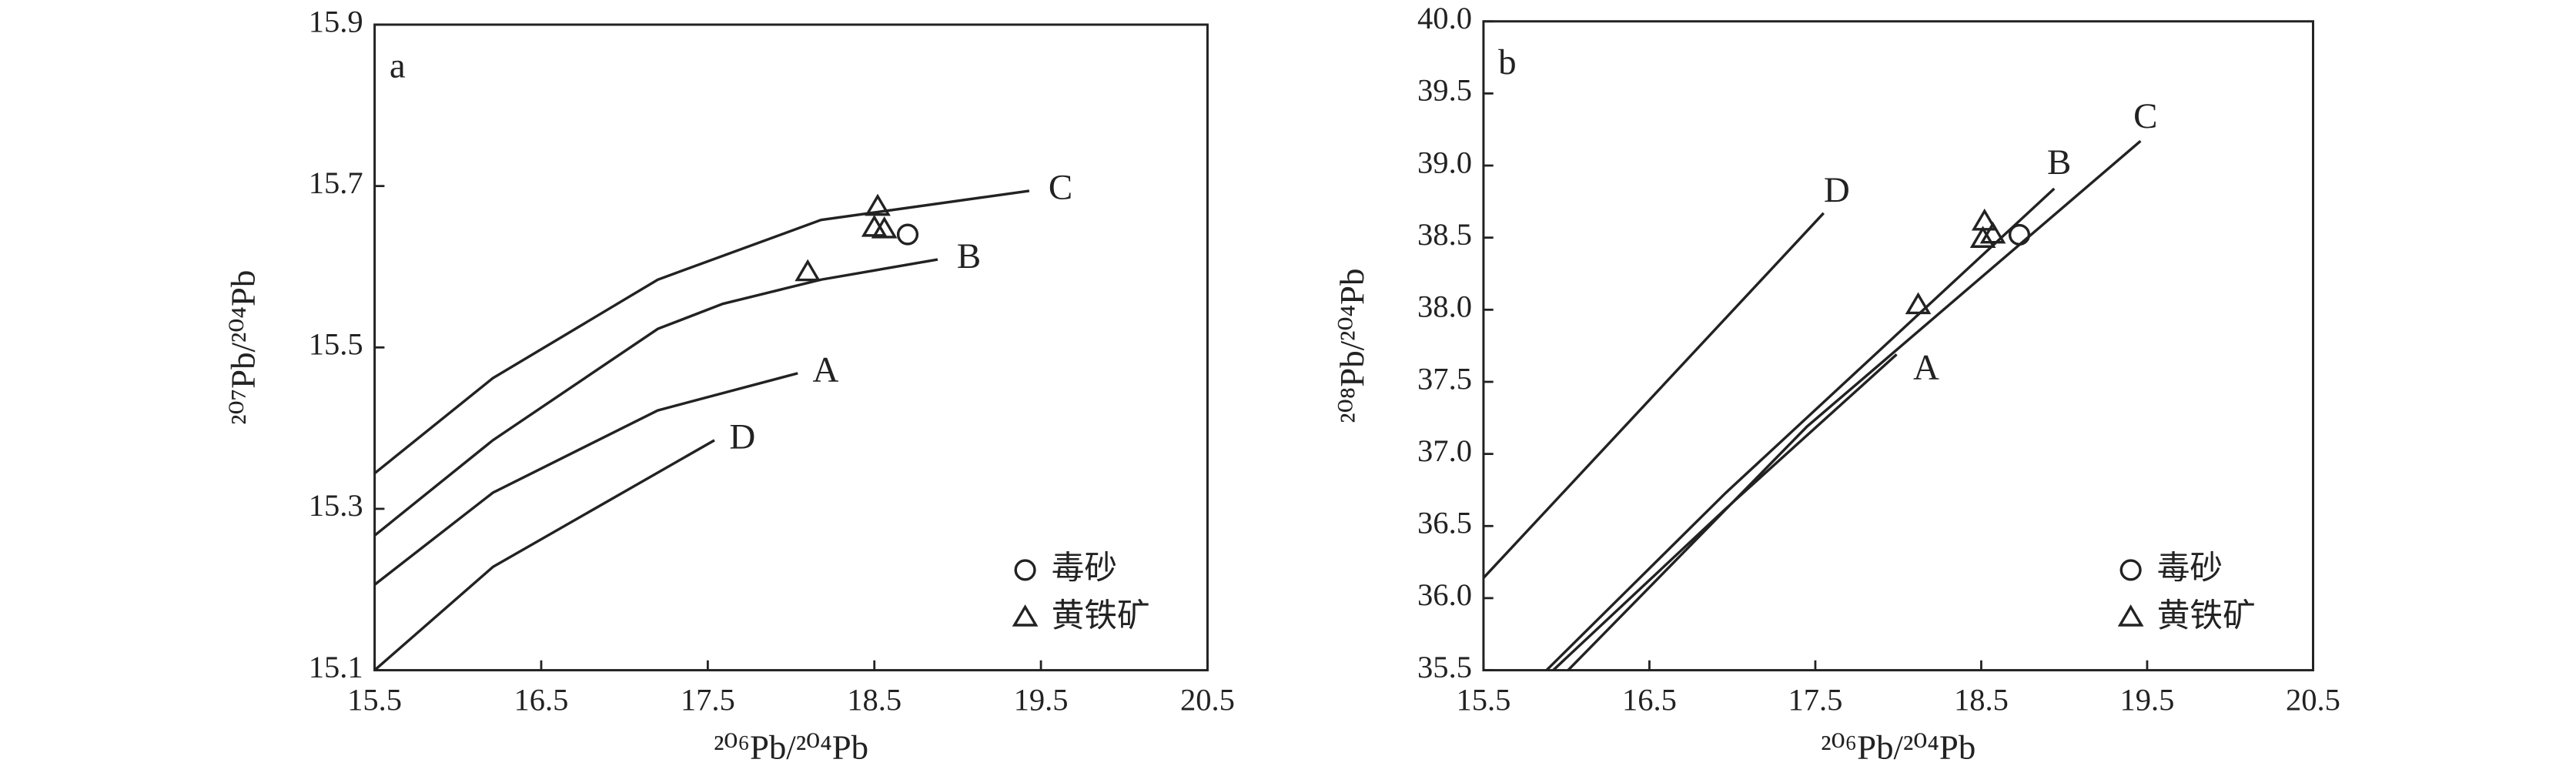 This screenshot has height=776, width=2576. Describe the element at coordinates (1445, 18) in the screenshot. I see `y-tick-label: 40.0` at that location.